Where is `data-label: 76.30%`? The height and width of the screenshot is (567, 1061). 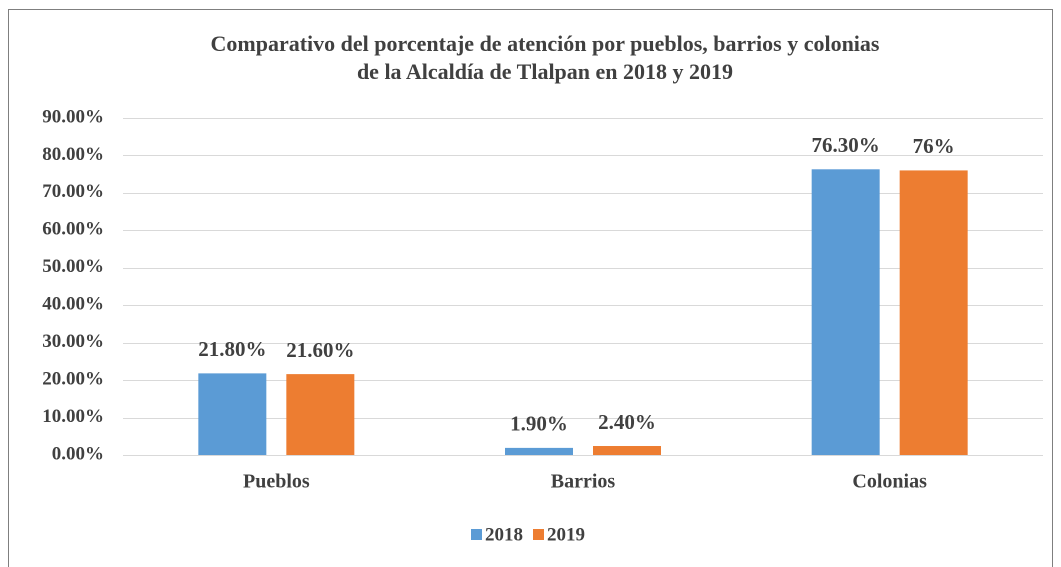 data-label: 76.30% is located at coordinates (846, 145).